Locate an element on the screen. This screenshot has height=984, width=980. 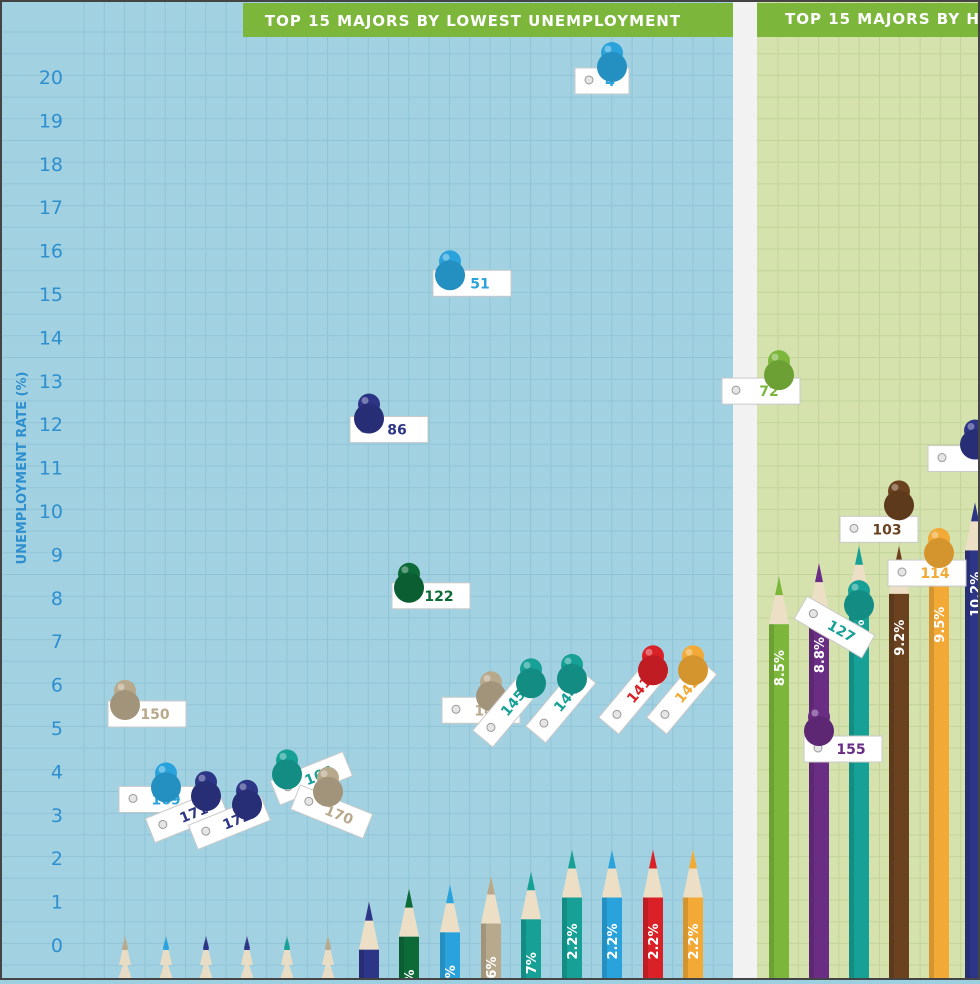
pencils-left: 1%3% 4% 6% 7% 2.2% 2.2% 2.2% 2.2% is located at coordinates (410, 916).